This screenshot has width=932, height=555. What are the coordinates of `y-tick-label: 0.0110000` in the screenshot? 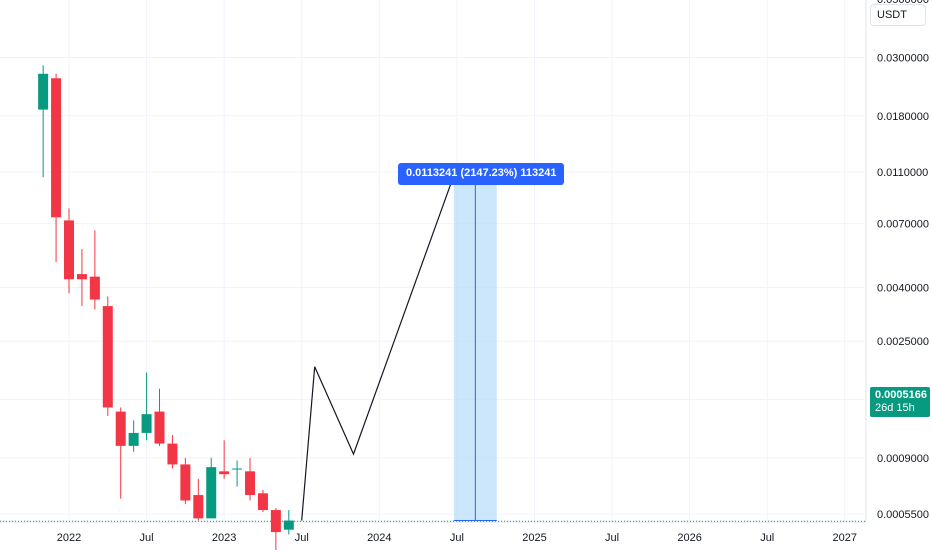 It's located at (902, 173).